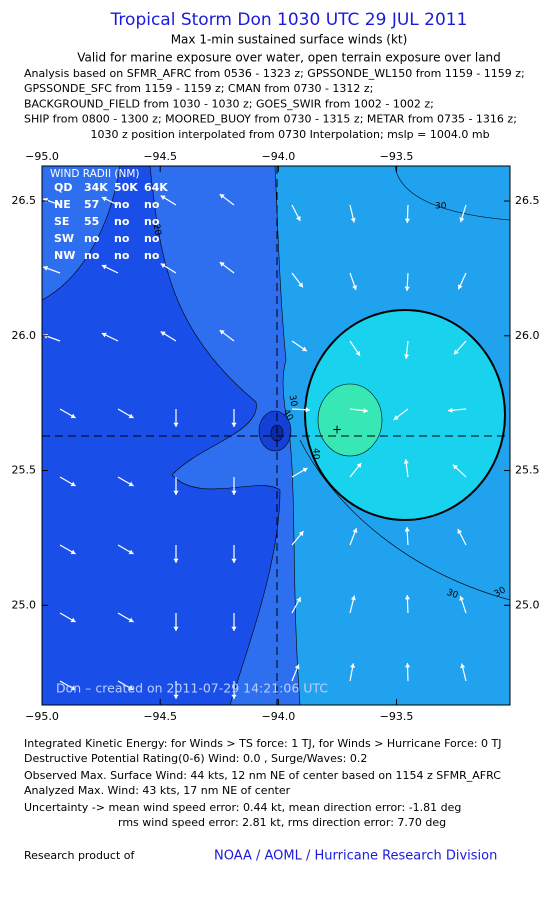  What do you see at coordinates (126, 187) in the screenshot?
I see `radii-cell: 50K` at bounding box center [126, 187].